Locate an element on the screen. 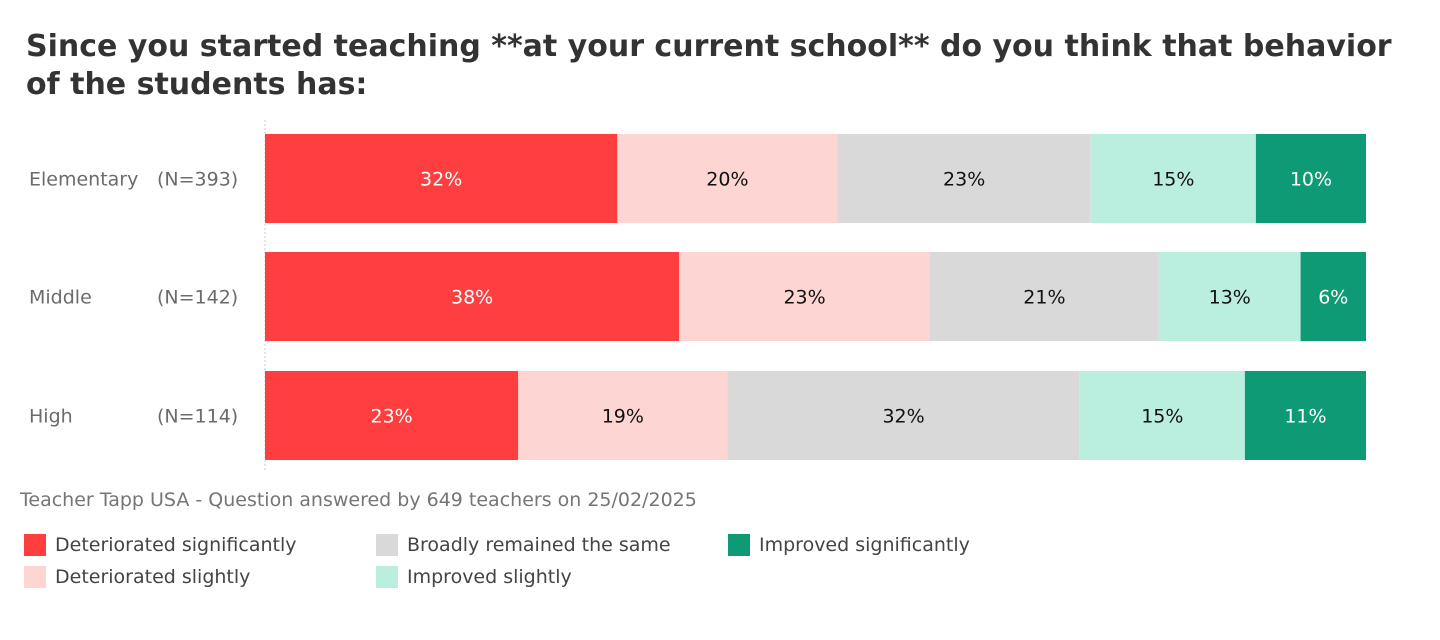  legend-label: Broadly remained the same is located at coordinates (539, 545).